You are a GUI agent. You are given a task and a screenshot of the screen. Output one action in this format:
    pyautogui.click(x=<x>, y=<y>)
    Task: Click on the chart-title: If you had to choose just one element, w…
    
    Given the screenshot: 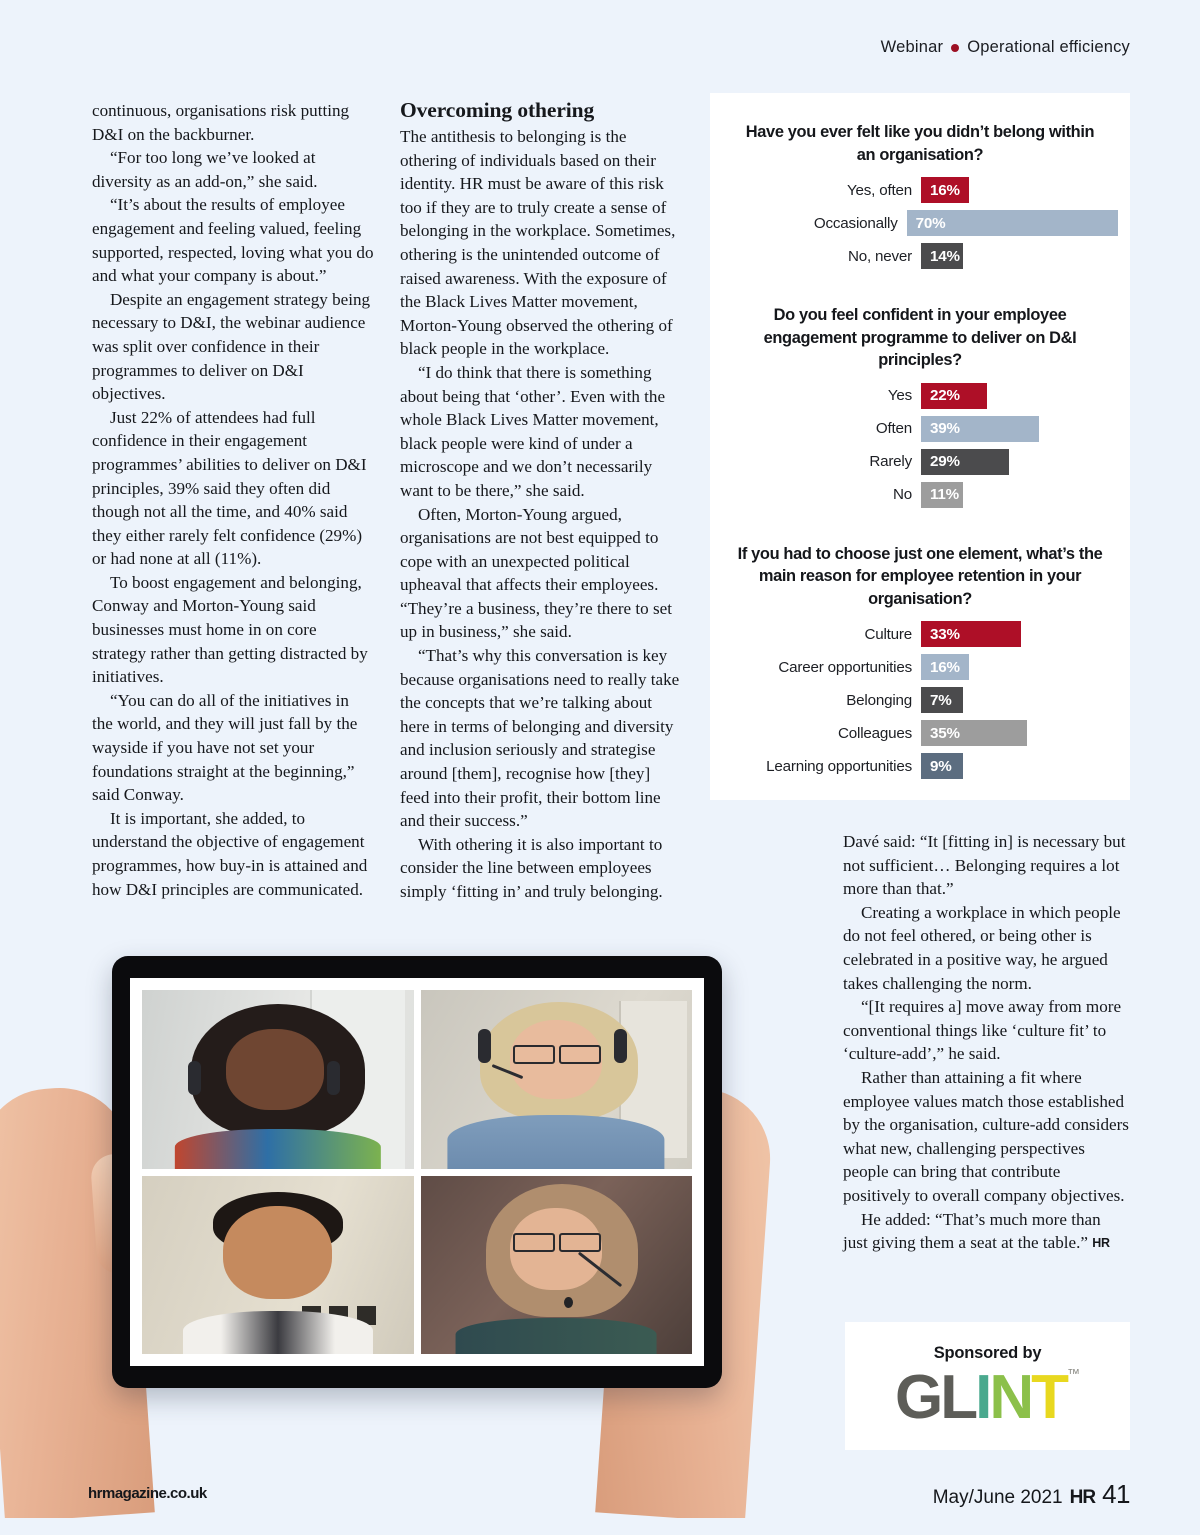 What is the action you would take?
    pyautogui.click(x=920, y=576)
    